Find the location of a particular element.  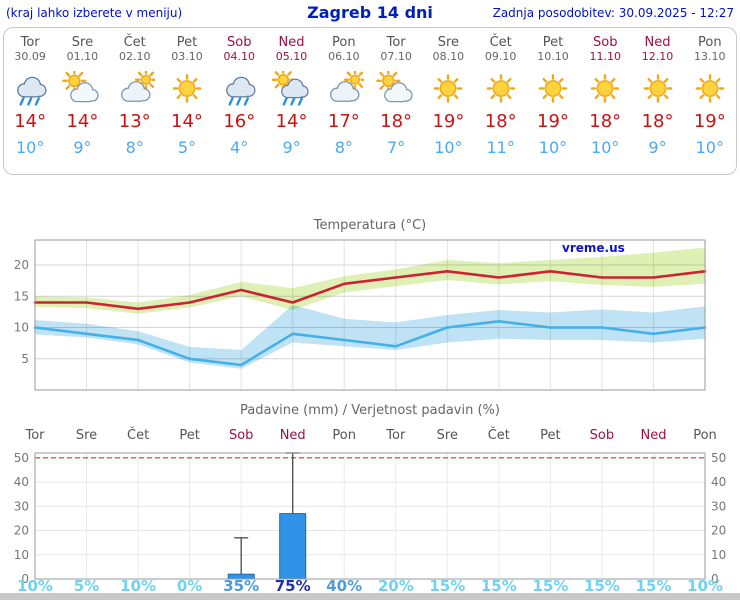

temp-max: 17° is located at coordinates (343, 121).